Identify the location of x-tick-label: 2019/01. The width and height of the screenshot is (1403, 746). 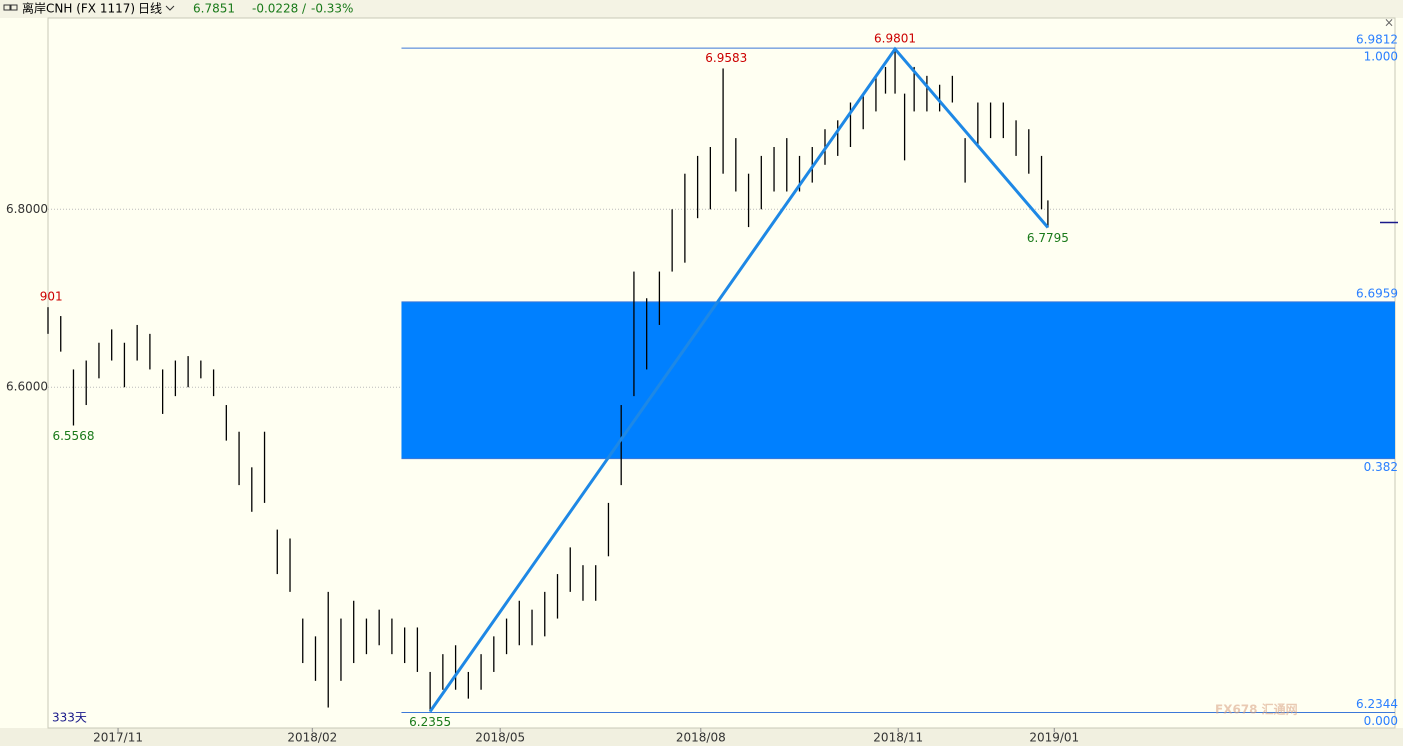
(1054, 738).